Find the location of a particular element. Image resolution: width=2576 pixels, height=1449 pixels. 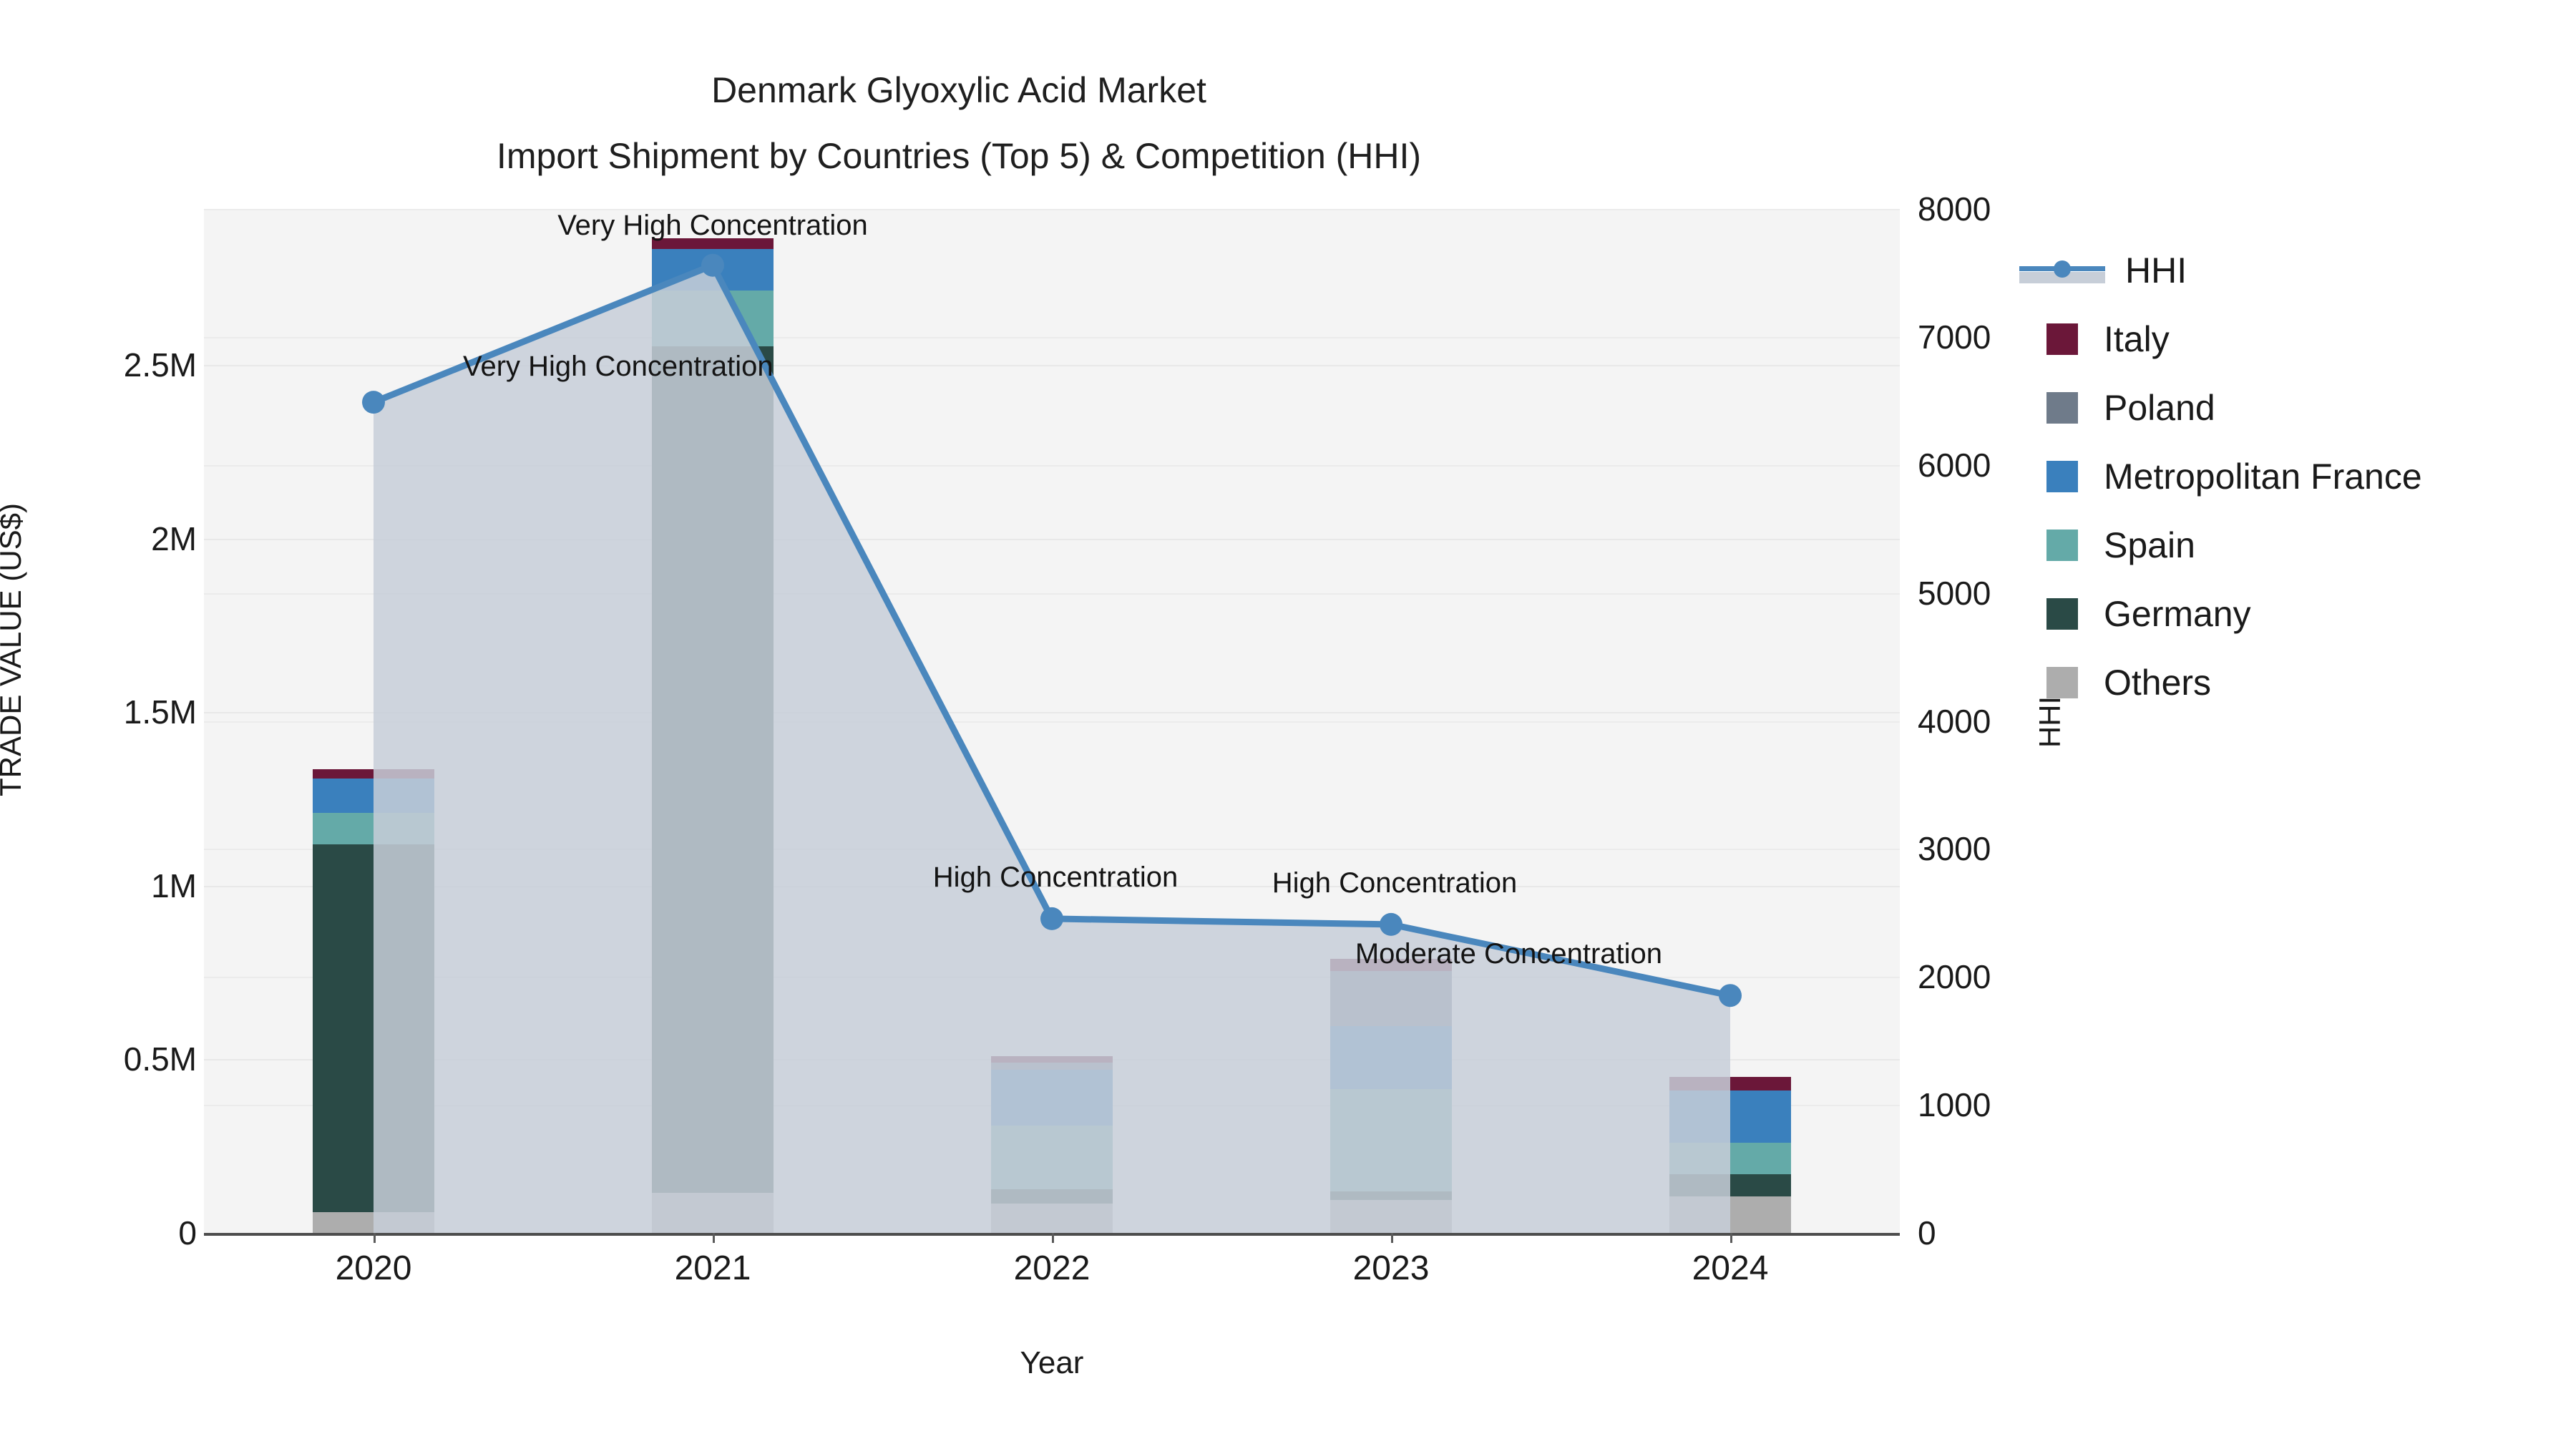

legend-item-label: Metropolitan France is located at coordinates (2263, 477).